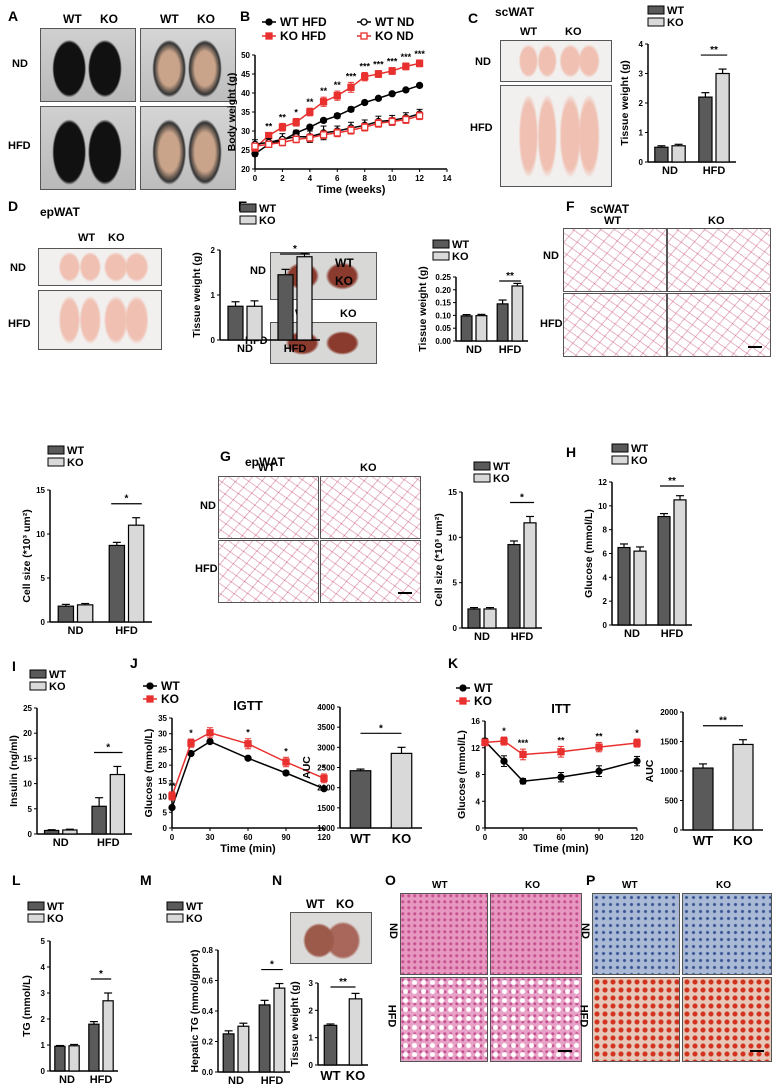 This screenshot has height=1091, width=776. What do you see at coordinates (277, 880) in the screenshot?
I see `panel-label-n: N` at bounding box center [277, 880].